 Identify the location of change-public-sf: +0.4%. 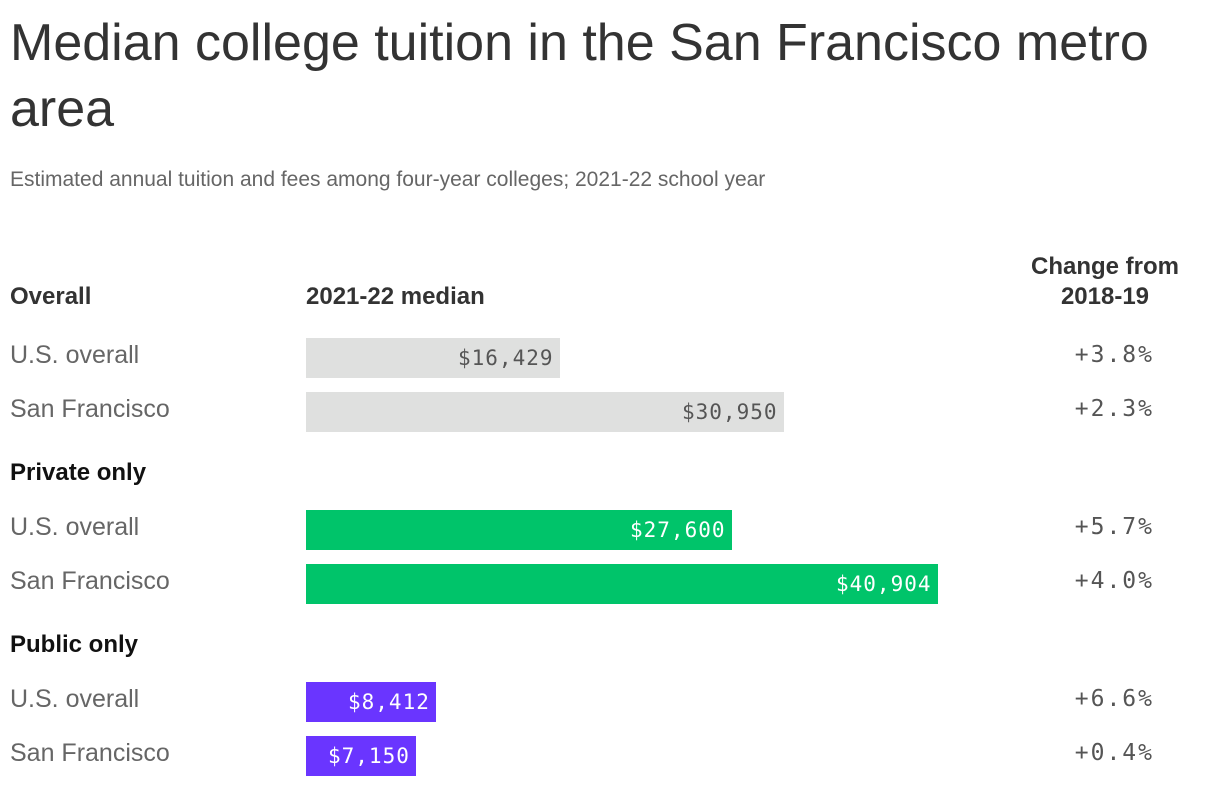
(1114, 753).